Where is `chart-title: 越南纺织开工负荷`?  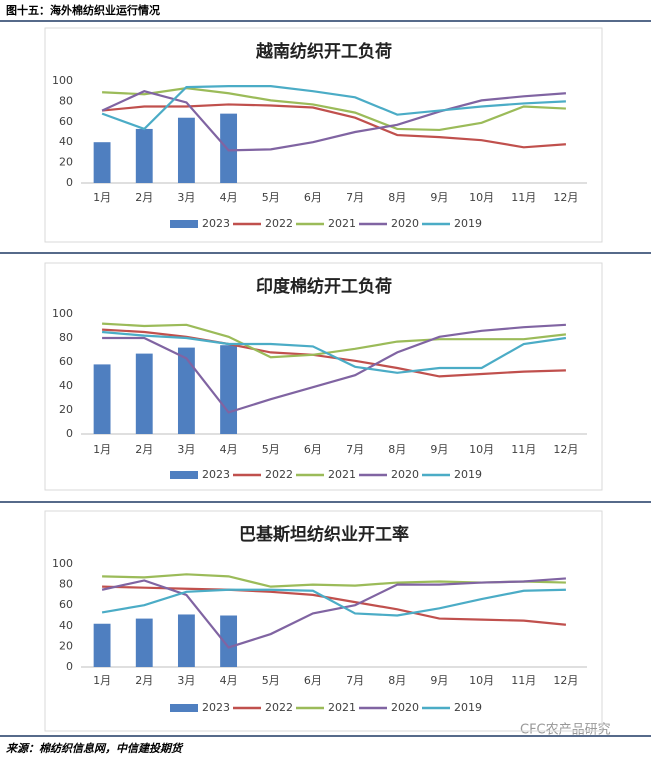 chart-title: 越南纺织开工负荷 is located at coordinates (323, 51).